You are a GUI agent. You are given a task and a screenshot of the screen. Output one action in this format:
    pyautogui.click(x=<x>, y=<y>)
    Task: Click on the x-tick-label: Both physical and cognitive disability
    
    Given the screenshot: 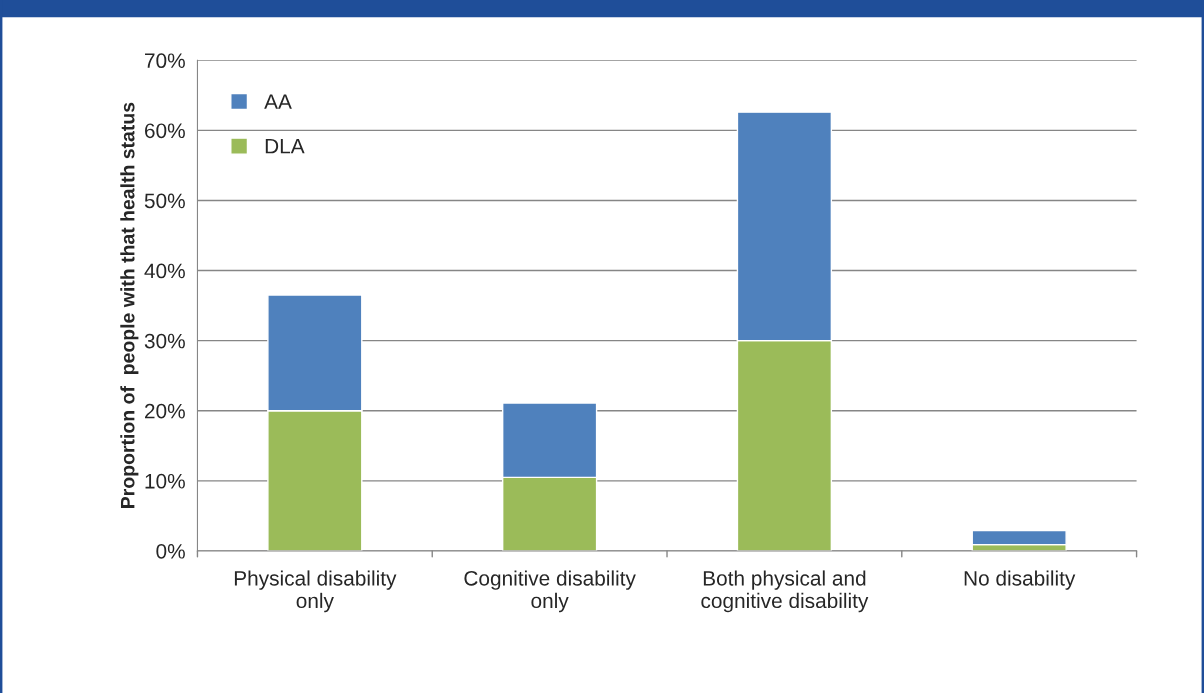 What is the action you would take?
    pyautogui.click(x=785, y=591)
    